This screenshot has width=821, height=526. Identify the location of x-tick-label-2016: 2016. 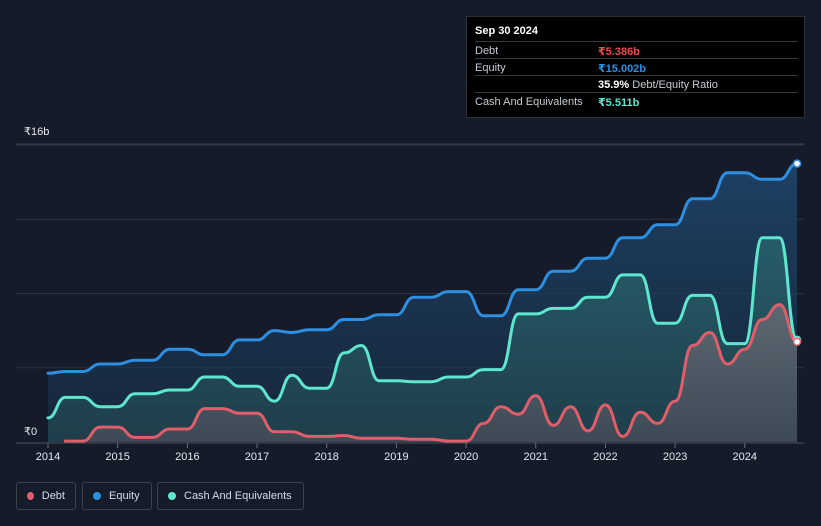
(187, 457).